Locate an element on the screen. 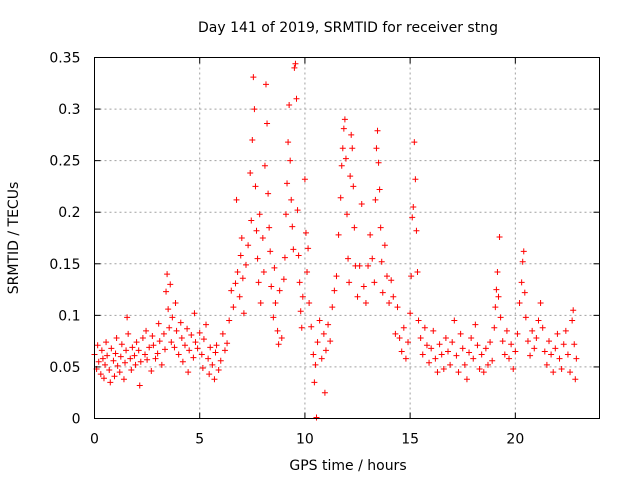 Image resolution: width=640 pixels, height=480 pixels. y-tick-label: 0 is located at coordinates (76, 420).